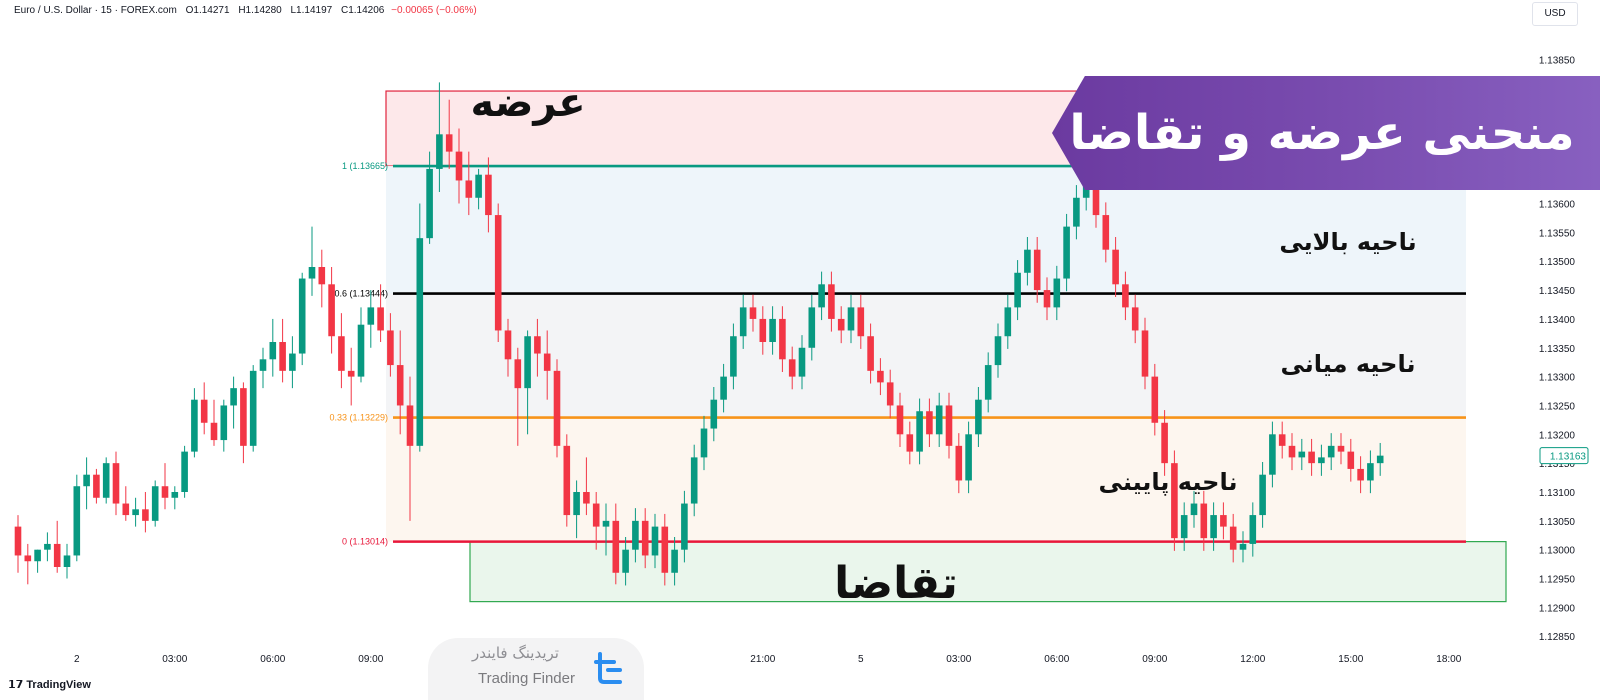  I want to click on tradingview-logo: 𝟭𝟳 TradingView, so click(49, 684).